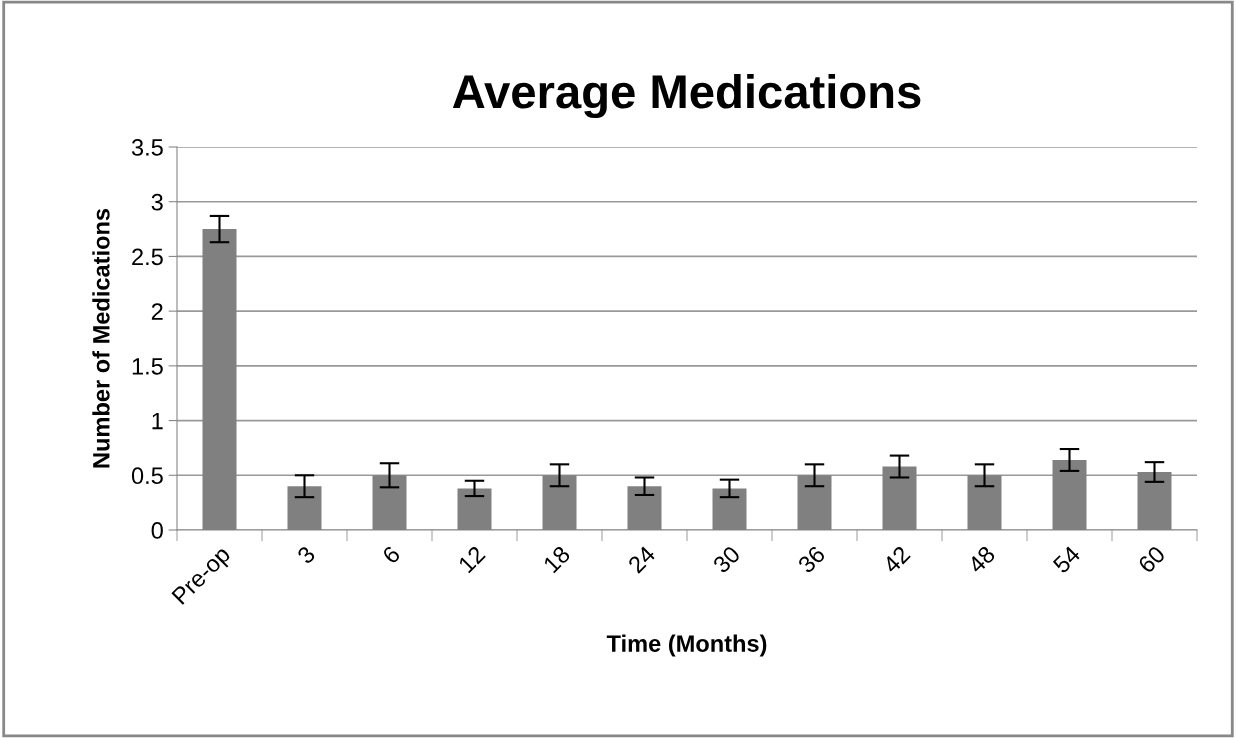 Image resolution: width=1236 pixels, height=738 pixels. What do you see at coordinates (686, 96) in the screenshot?
I see `chart-title: Average Medications` at bounding box center [686, 96].